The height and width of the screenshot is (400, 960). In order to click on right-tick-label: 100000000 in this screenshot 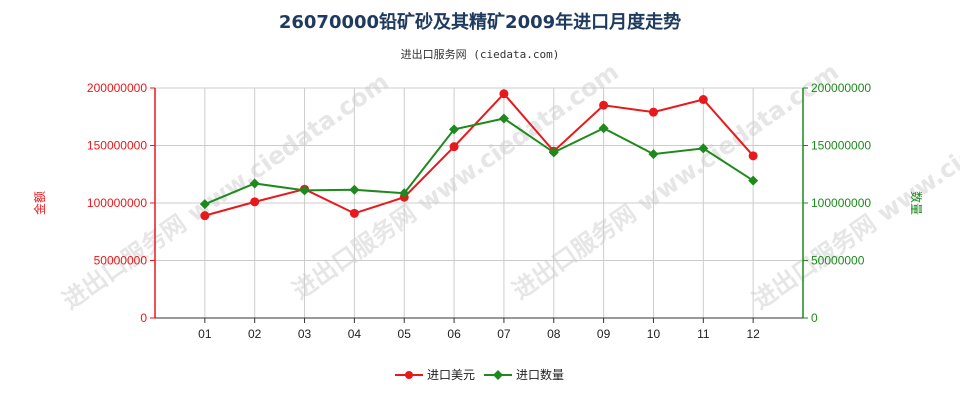, I will do `click(841, 203)`.